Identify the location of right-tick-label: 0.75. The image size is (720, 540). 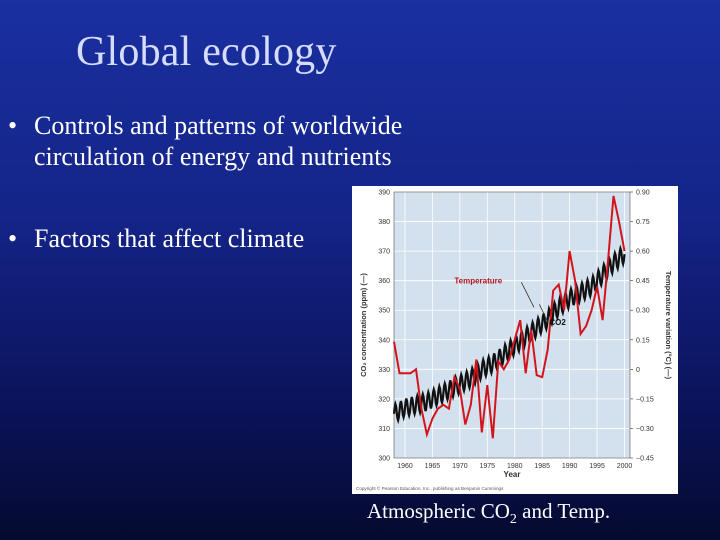
(643, 222).